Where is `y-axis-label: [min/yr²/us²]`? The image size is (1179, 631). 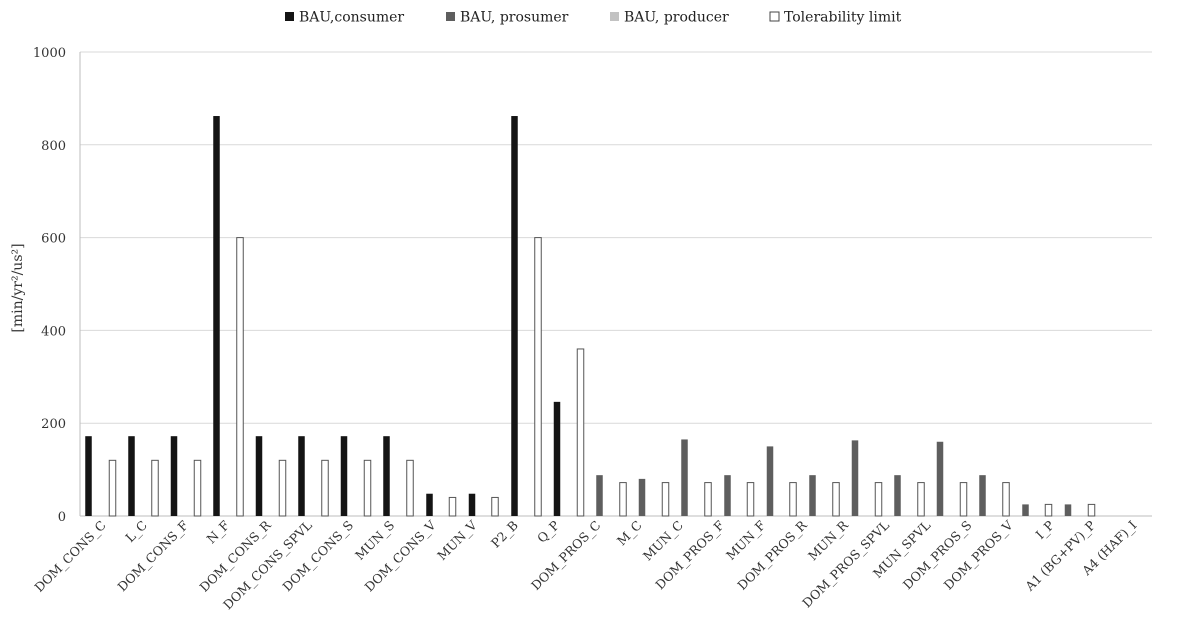
y-axis-label: [min/yr²/us²] is located at coordinates (18, 287).